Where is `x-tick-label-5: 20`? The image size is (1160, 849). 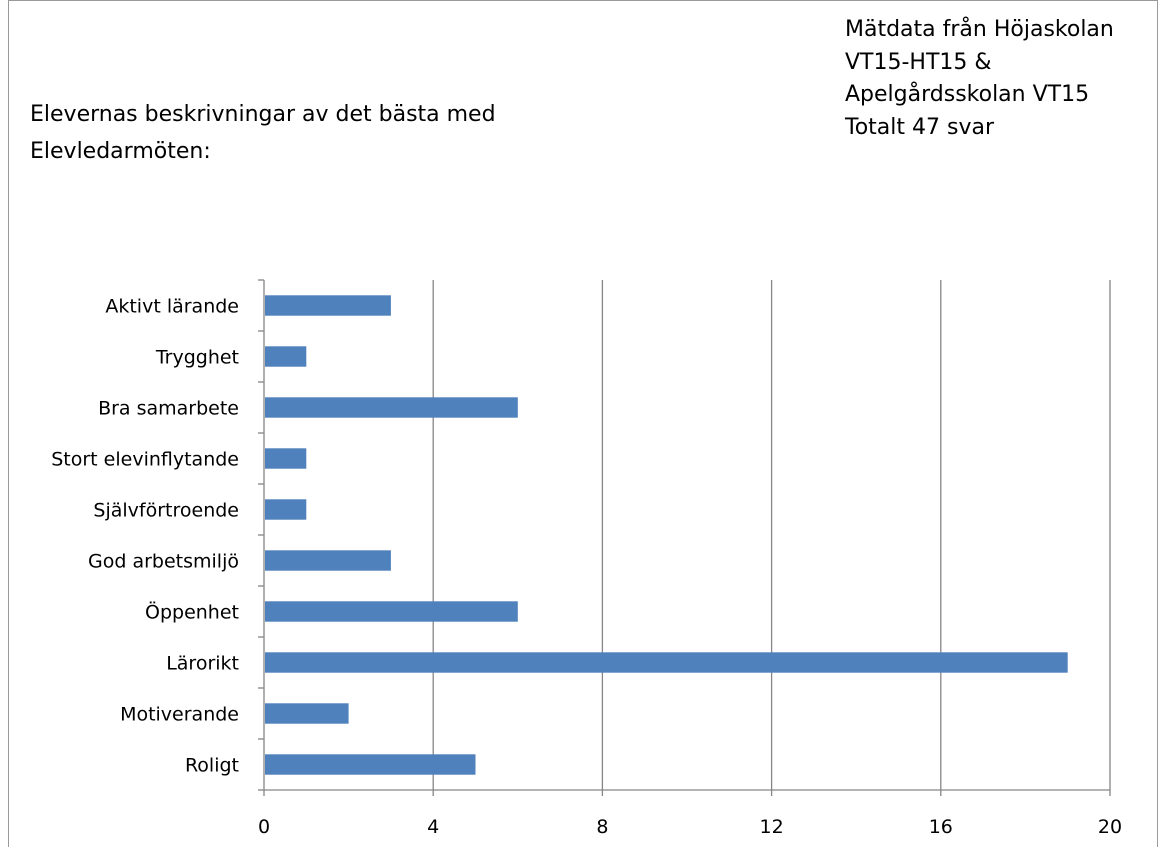
x-tick-label-5: 20 is located at coordinates (1110, 827).